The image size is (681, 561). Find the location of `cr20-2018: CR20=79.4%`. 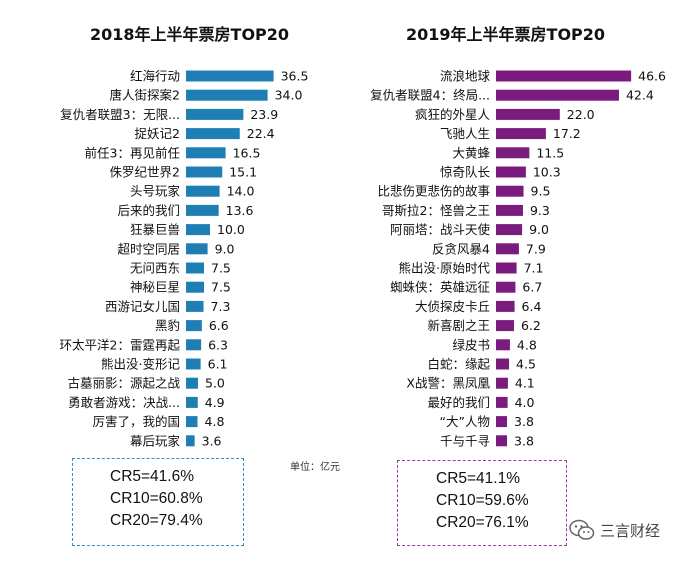

cr20-2018: CR20=79.4% is located at coordinates (156, 520).